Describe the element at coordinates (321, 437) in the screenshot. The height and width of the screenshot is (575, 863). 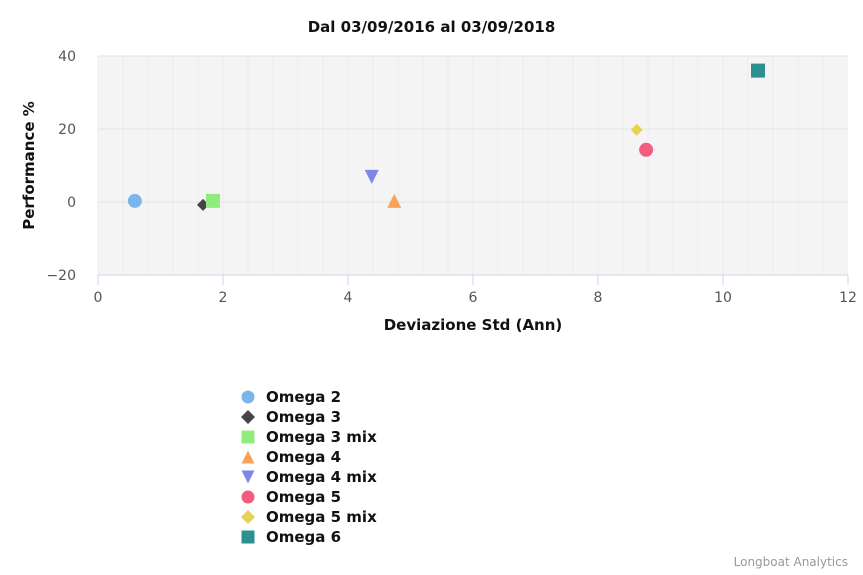
I see `legend-label: Omega 3 mix` at that location.